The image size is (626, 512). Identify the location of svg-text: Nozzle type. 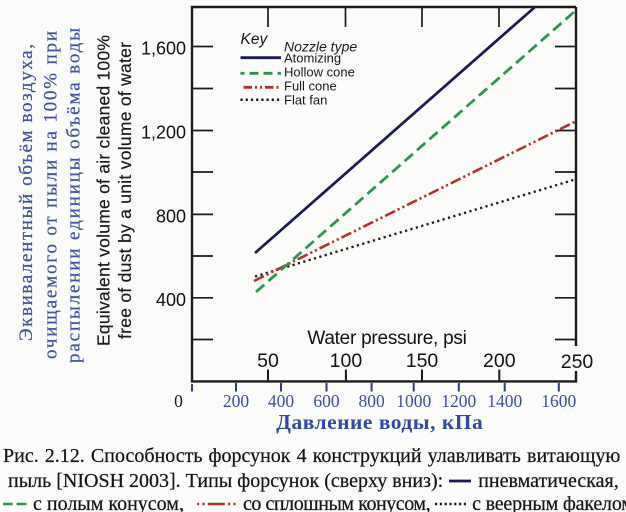
(320, 47).